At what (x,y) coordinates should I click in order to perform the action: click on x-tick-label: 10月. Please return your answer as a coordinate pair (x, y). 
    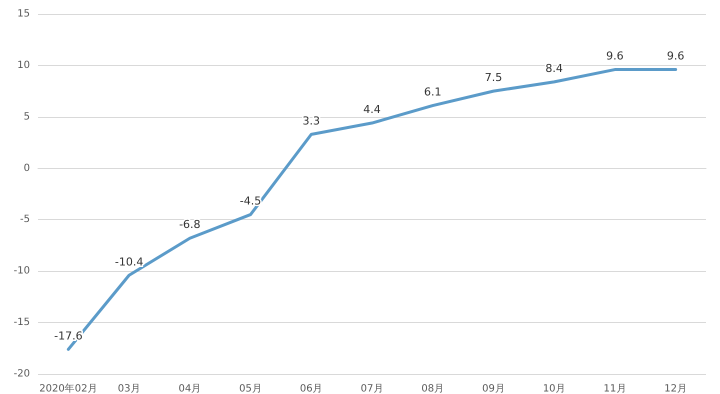
    Looking at the image, I should click on (554, 389).